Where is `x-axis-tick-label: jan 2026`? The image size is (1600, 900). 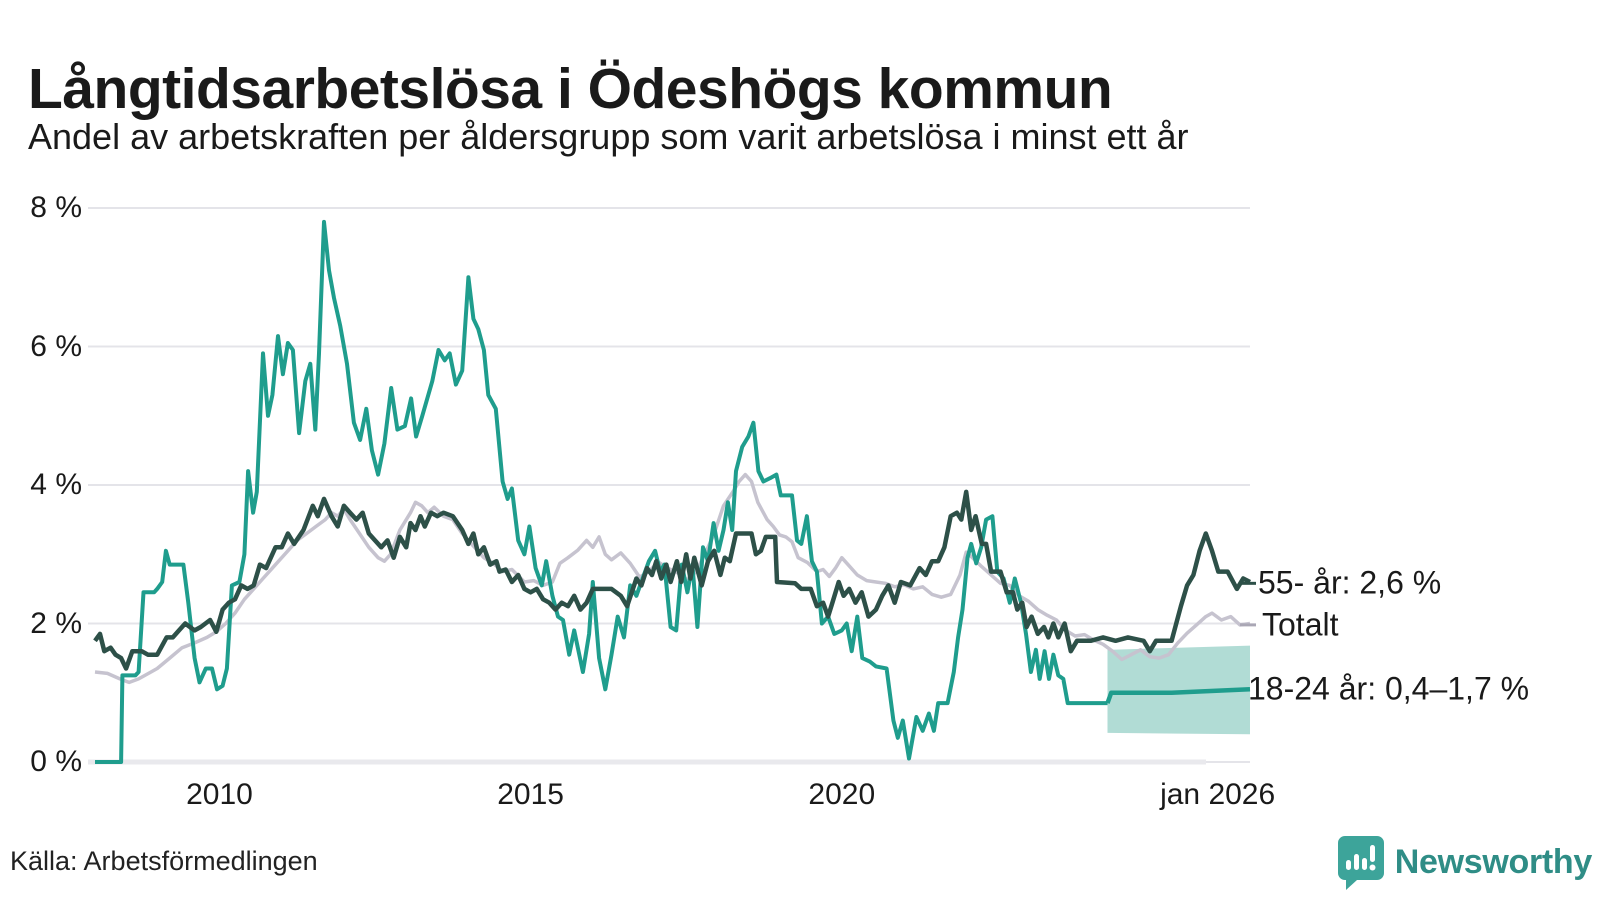 x-axis-tick-label: jan 2026 is located at coordinates (1218, 794).